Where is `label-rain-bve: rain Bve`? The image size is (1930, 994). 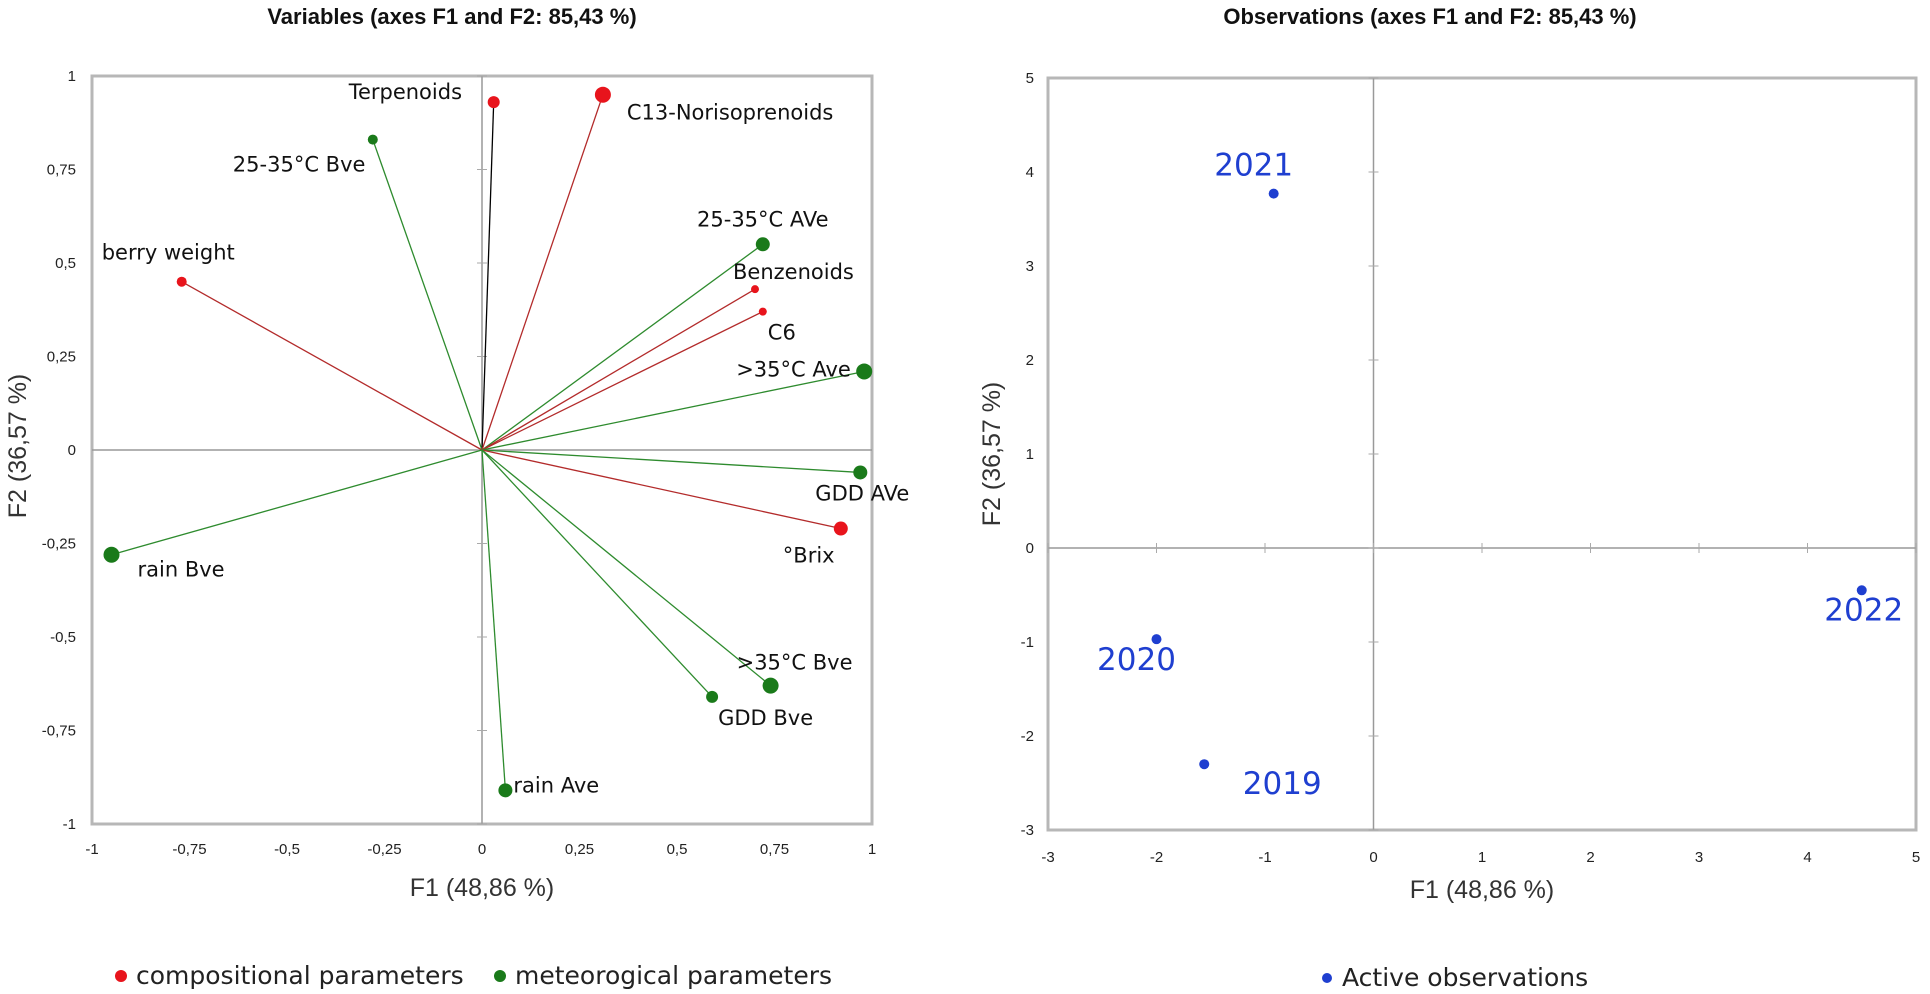
label-rain-bve: rain Bve is located at coordinates (181, 570).